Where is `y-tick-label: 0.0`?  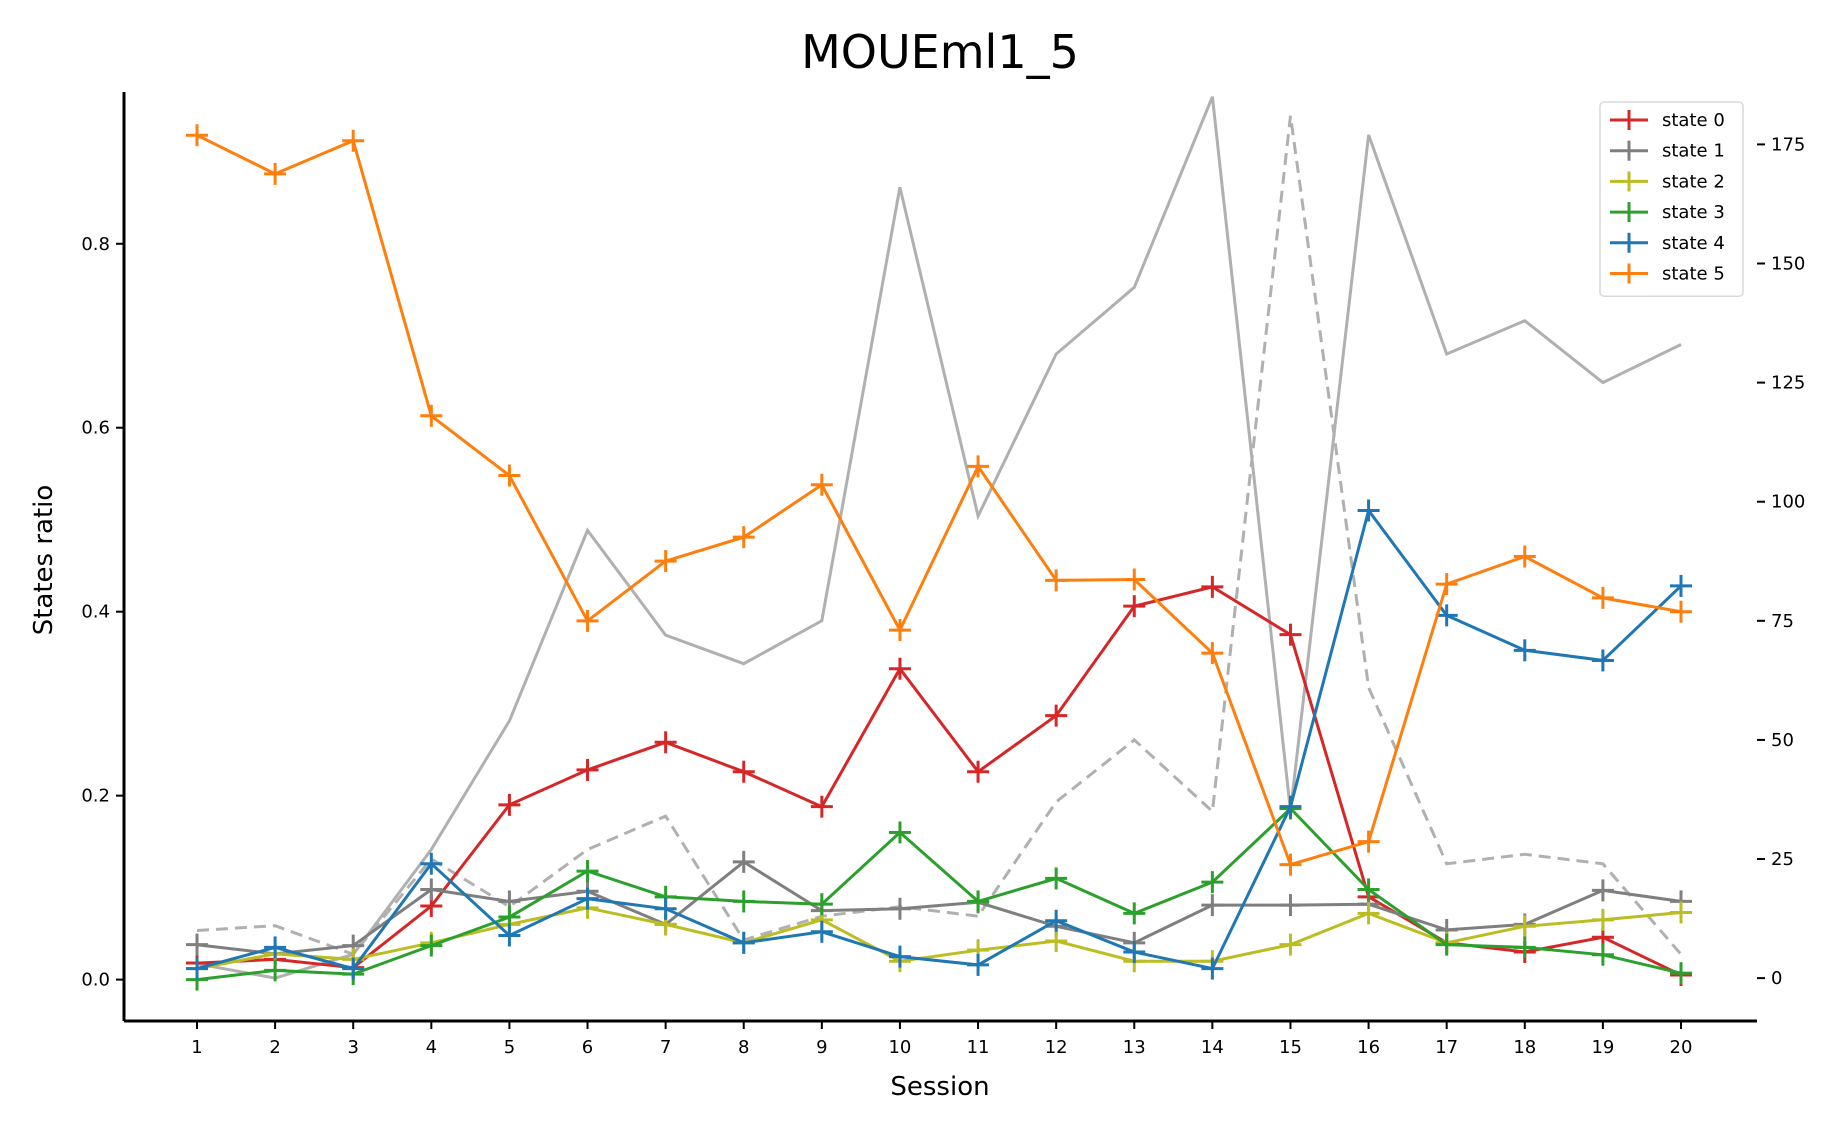 y-tick-label: 0.0 is located at coordinates (95, 980).